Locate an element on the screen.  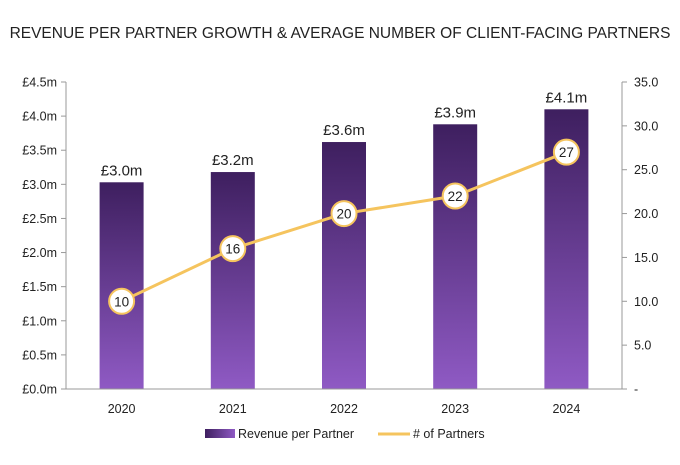
bar-value-label: £4.1m is located at coordinates (567, 97).